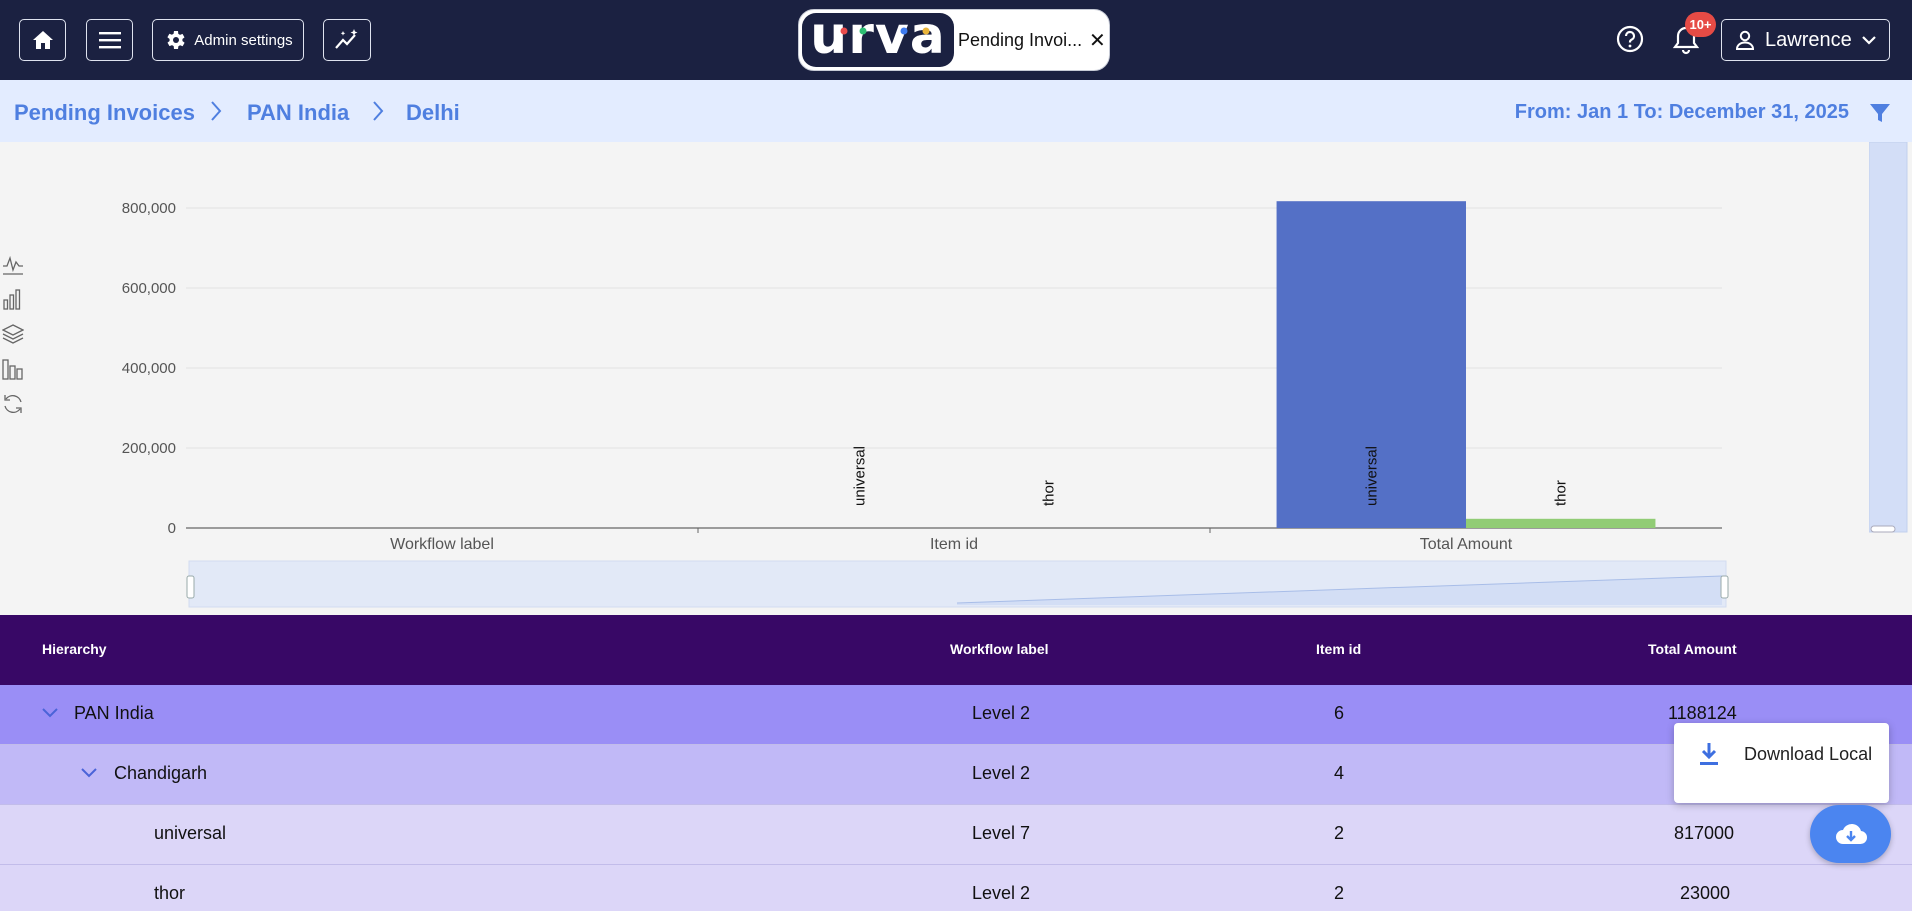 The height and width of the screenshot is (911, 1912). What do you see at coordinates (149, 288) in the screenshot?
I see `y-tick-label: 600,000` at bounding box center [149, 288].